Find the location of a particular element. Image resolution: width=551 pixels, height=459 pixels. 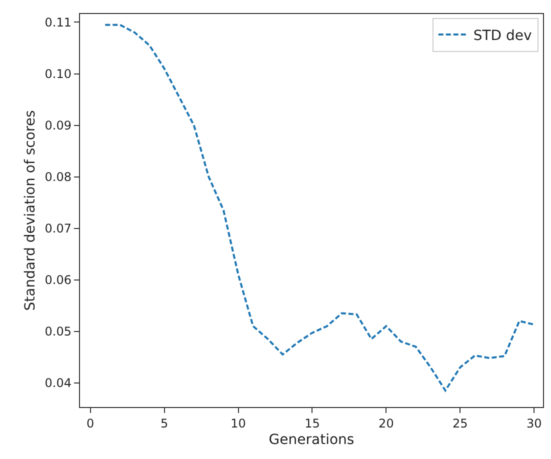

x-tick-label: 15 is located at coordinates (312, 423).